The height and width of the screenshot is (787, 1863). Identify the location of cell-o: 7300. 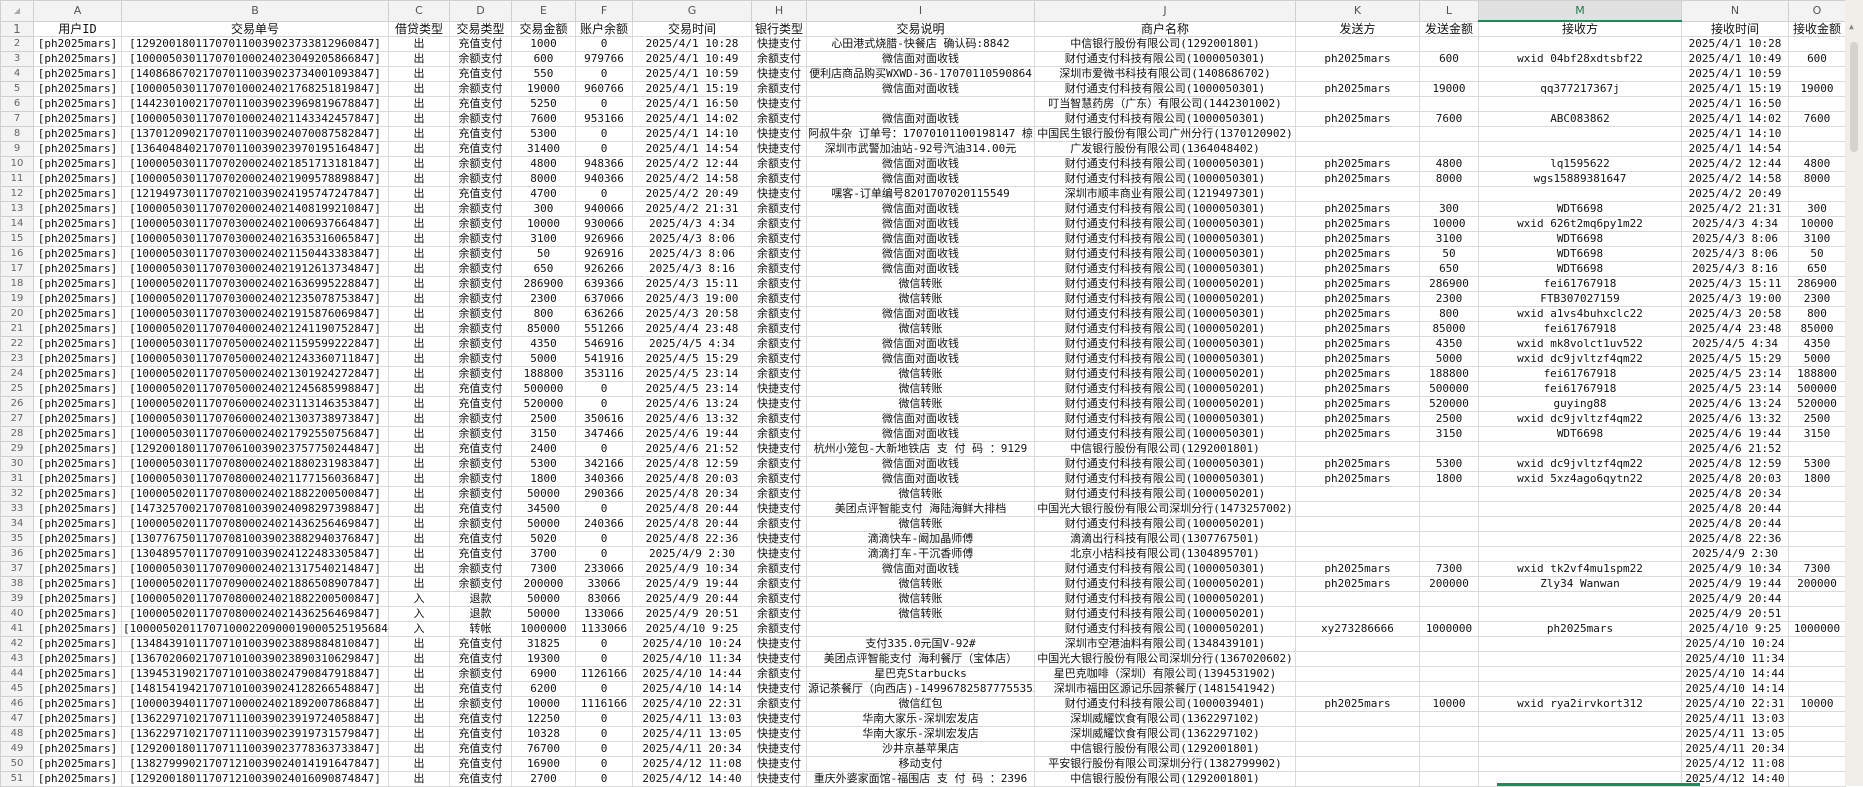
(1817, 569).